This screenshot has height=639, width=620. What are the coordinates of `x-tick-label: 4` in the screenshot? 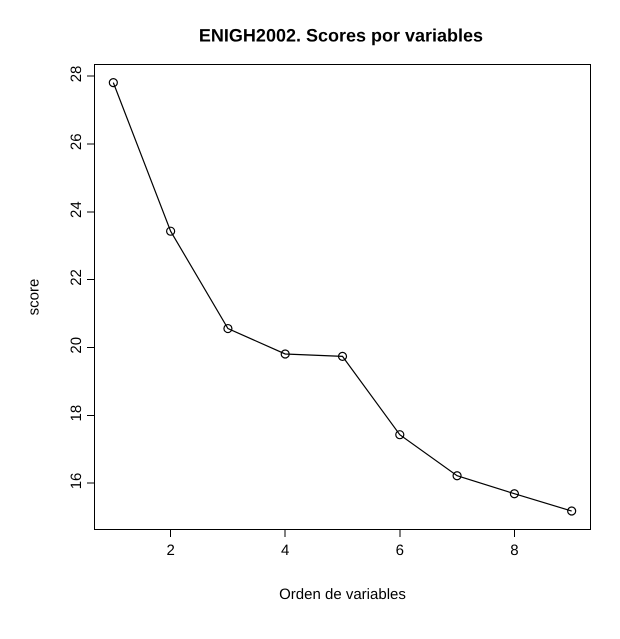 It's located at (285, 550).